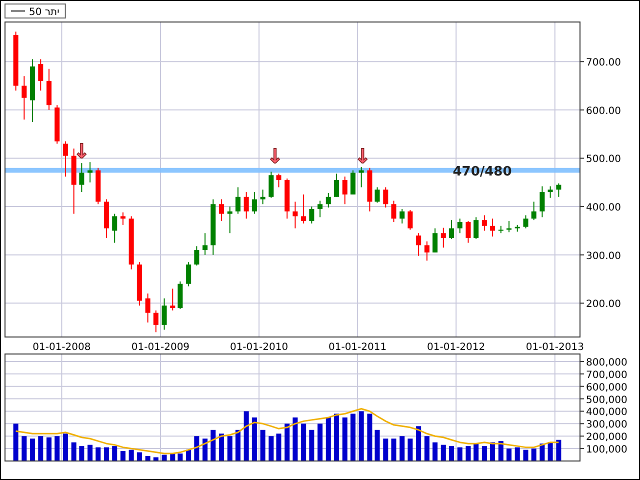 This screenshot has height=480, width=640. Describe the element at coordinates (607, 362) in the screenshot. I see `y-tick-label: 800,000` at that location.